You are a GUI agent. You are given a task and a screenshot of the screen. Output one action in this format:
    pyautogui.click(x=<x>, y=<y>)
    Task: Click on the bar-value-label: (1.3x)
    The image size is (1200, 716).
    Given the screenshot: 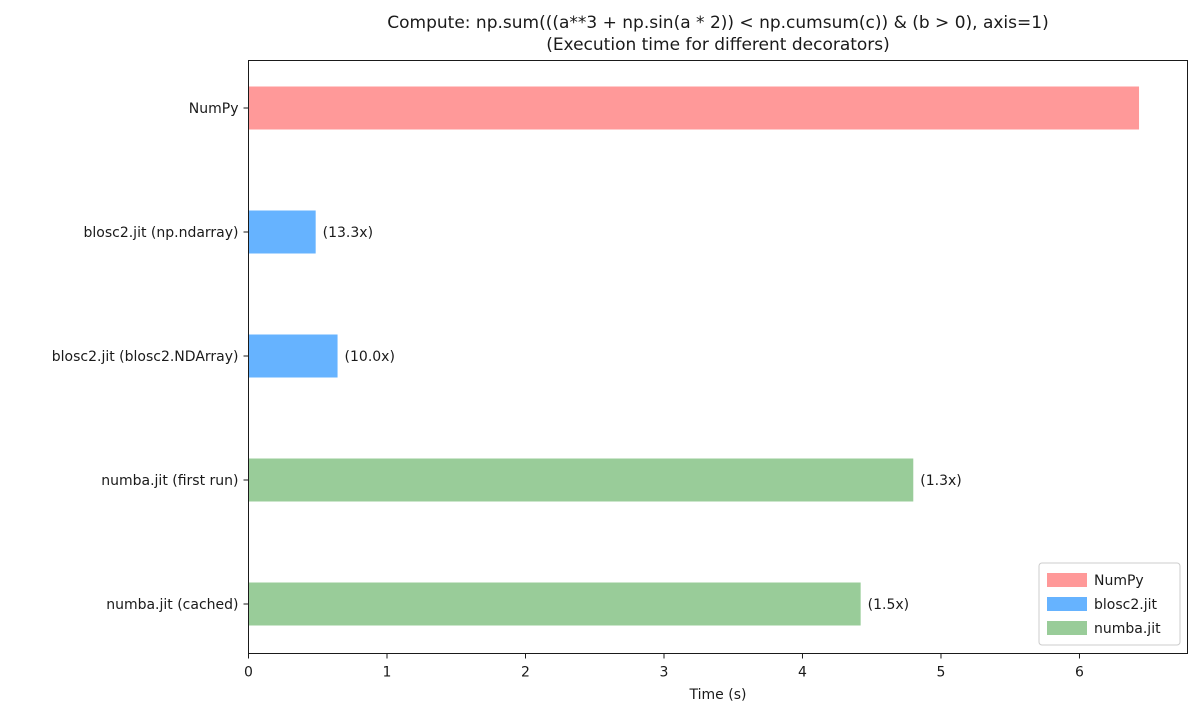 What is the action you would take?
    pyautogui.click(x=940, y=481)
    